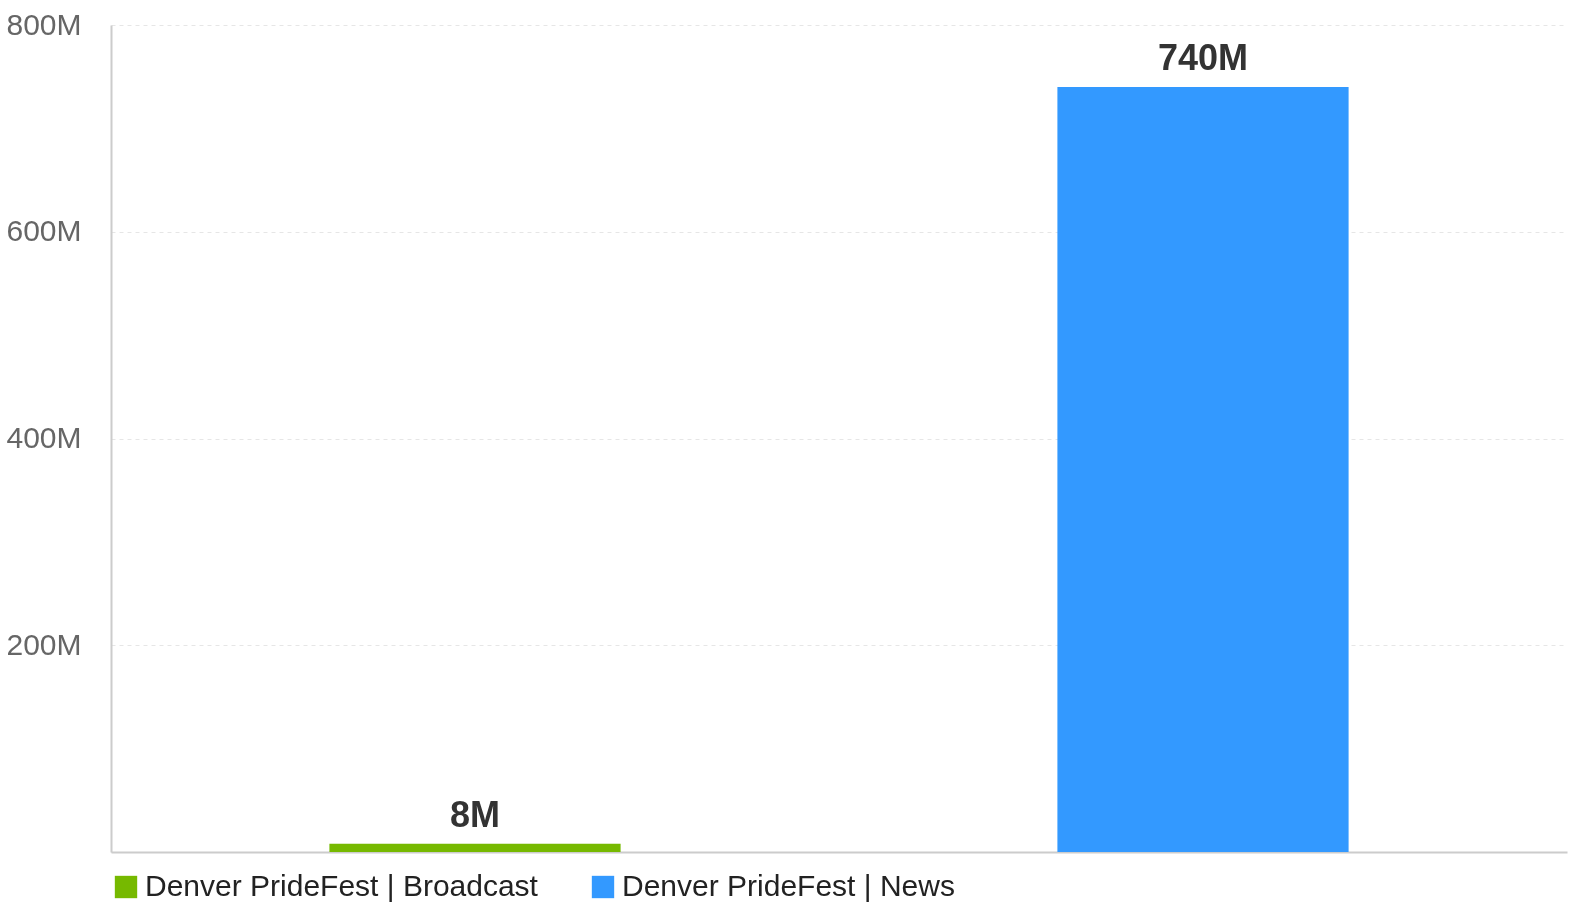 The width and height of the screenshot is (1587, 912). Describe the element at coordinates (44, 437) in the screenshot. I see `y-tick-label: 400M` at that location.